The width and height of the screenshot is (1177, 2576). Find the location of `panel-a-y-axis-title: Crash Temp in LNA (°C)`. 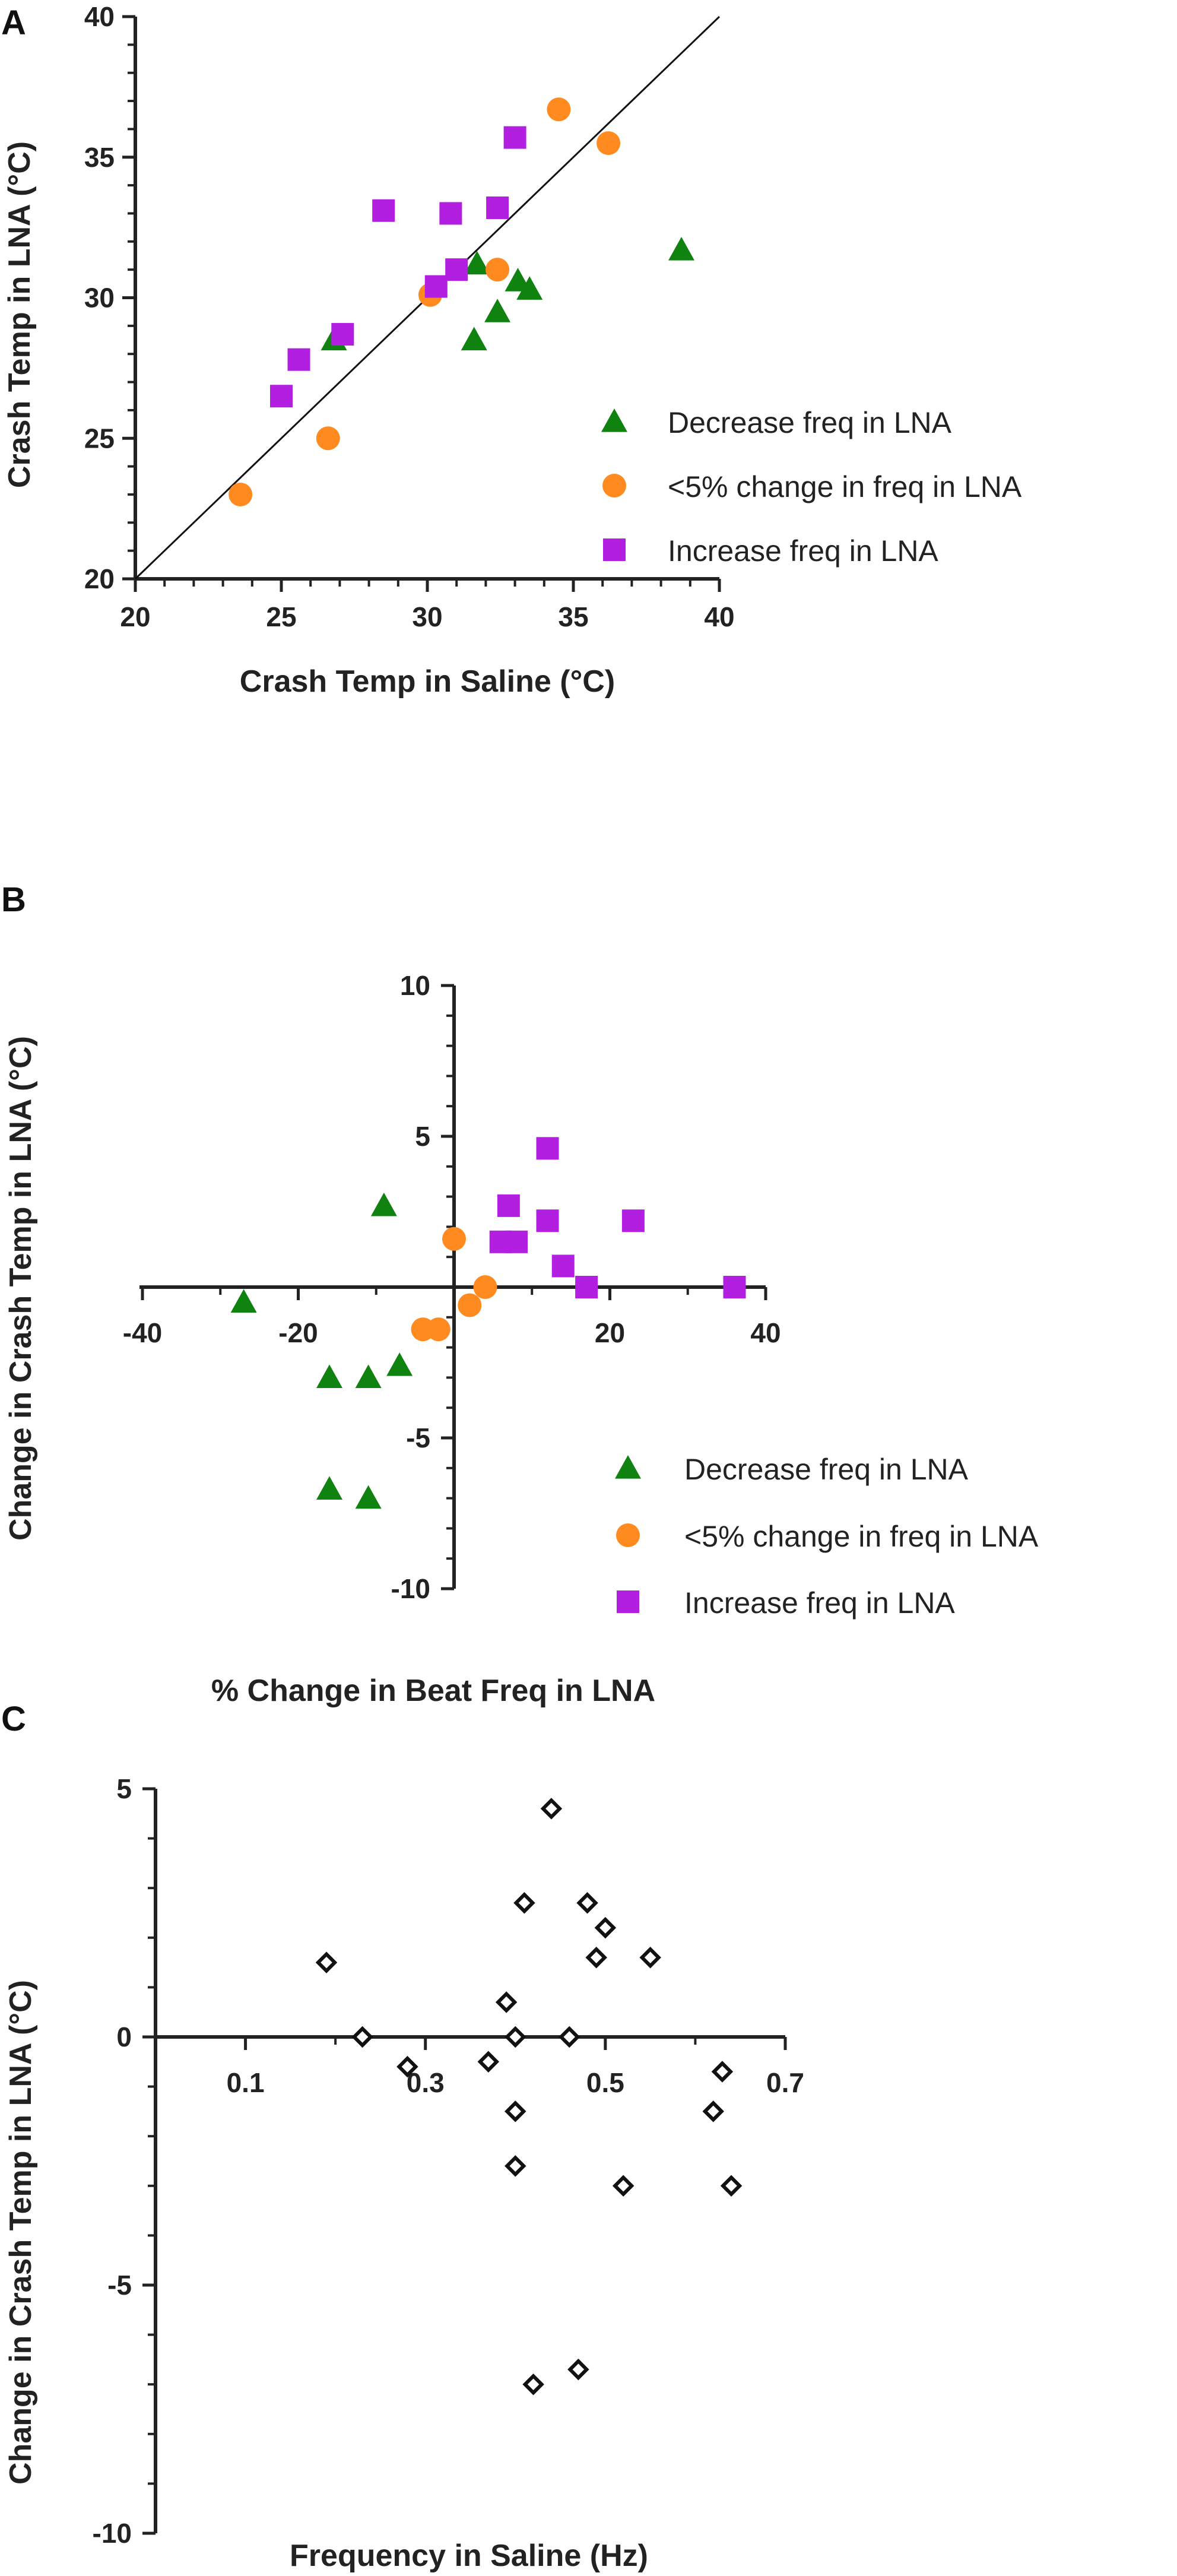

panel-a-y-axis-title: Crash Temp in LNA (°C) is located at coordinates (19, 315).